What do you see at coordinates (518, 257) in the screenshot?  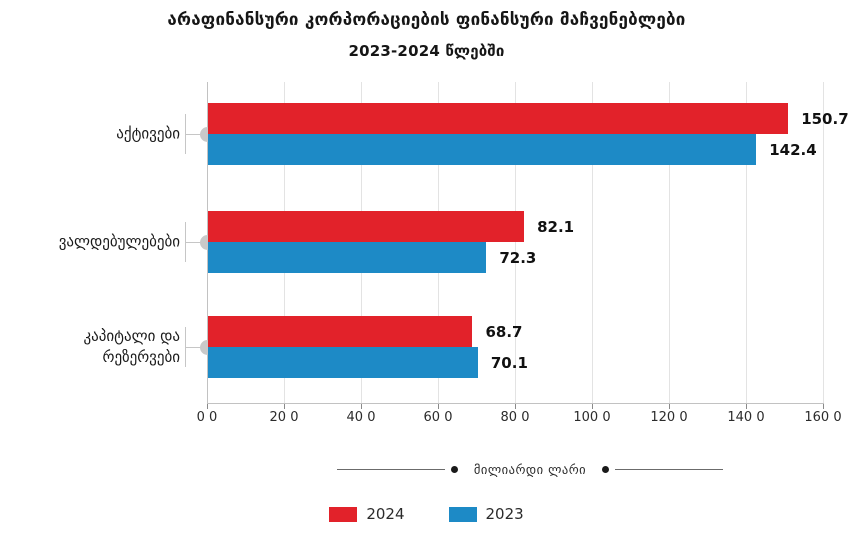 I see `value-label-2023: 72.3` at bounding box center [518, 257].